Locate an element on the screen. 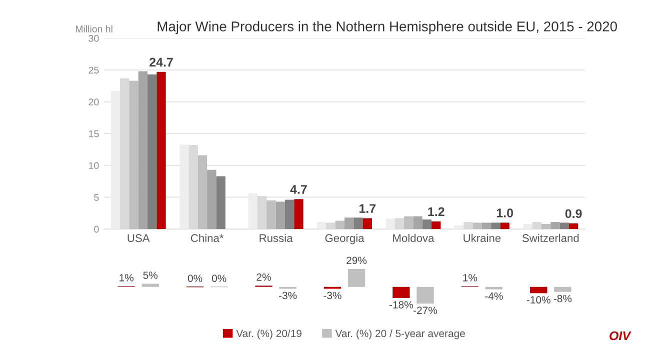 The width and height of the screenshot is (650, 347). data-label: 1.0 is located at coordinates (505, 213).